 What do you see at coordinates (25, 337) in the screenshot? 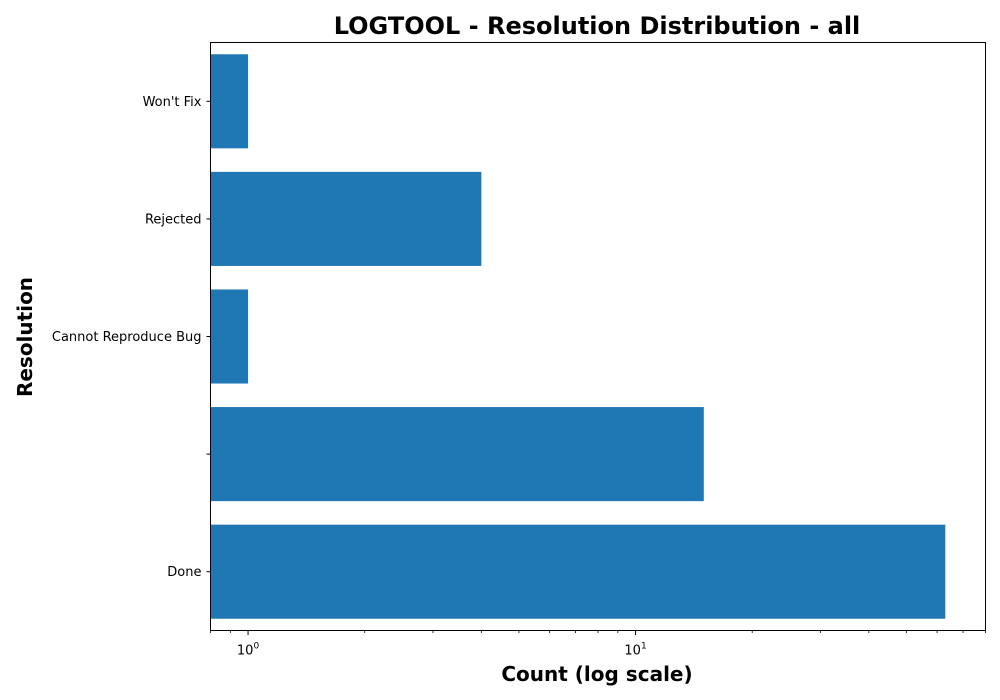
I see `y-axis-label: Resolution` at bounding box center [25, 337].